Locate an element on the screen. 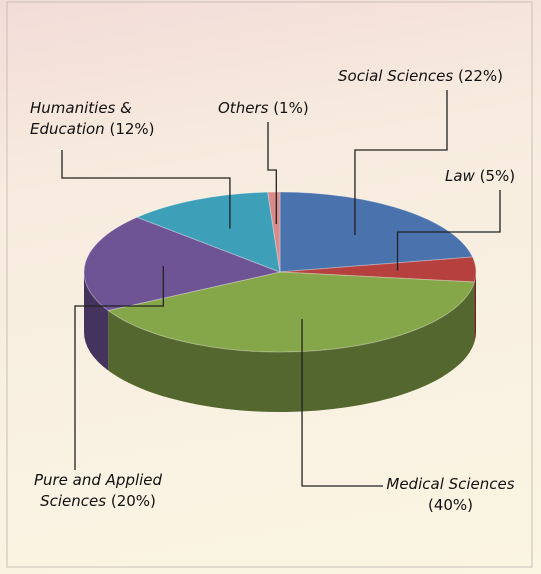  category-name: Others is located at coordinates (243, 108).